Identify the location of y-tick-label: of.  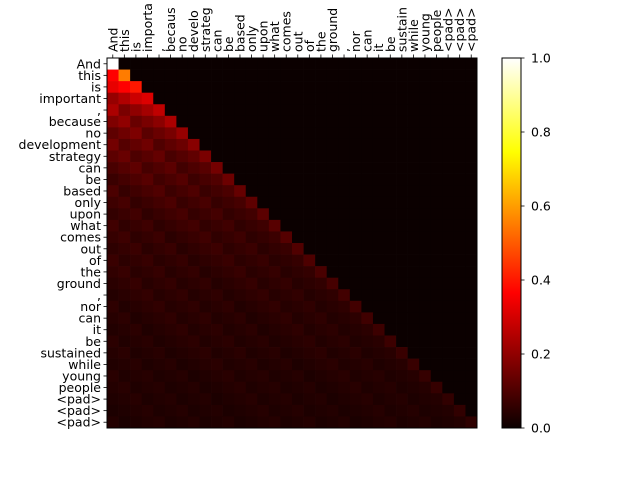
(95, 260).